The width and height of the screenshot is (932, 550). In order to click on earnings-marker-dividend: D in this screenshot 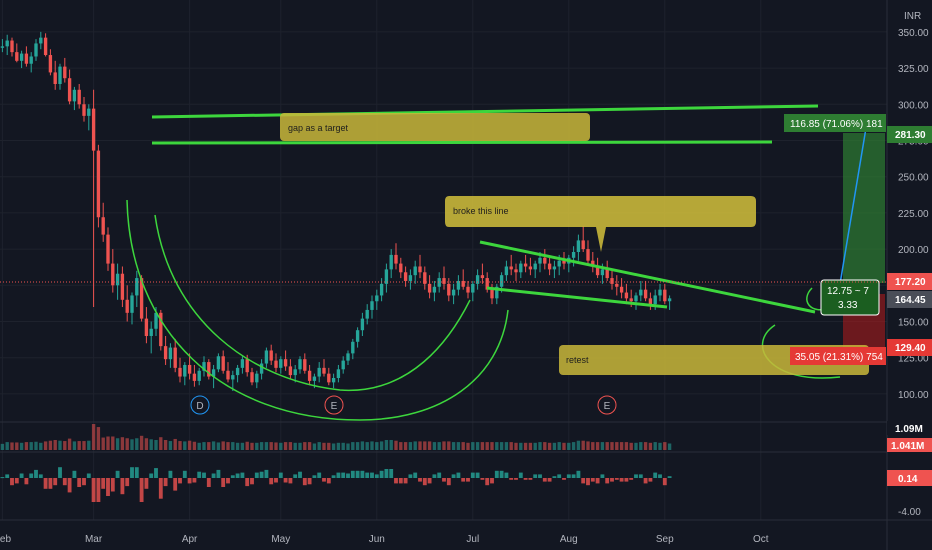, I will do `click(200, 405)`.